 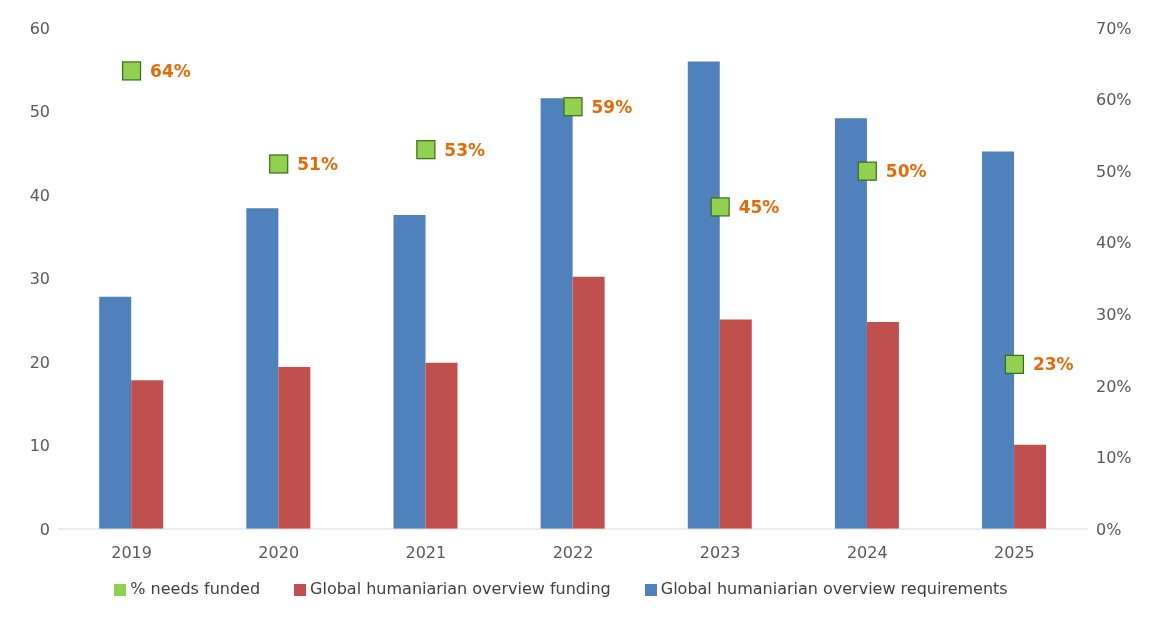 What do you see at coordinates (1114, 386) in the screenshot?
I see `y2-tick-label: 20%` at bounding box center [1114, 386].